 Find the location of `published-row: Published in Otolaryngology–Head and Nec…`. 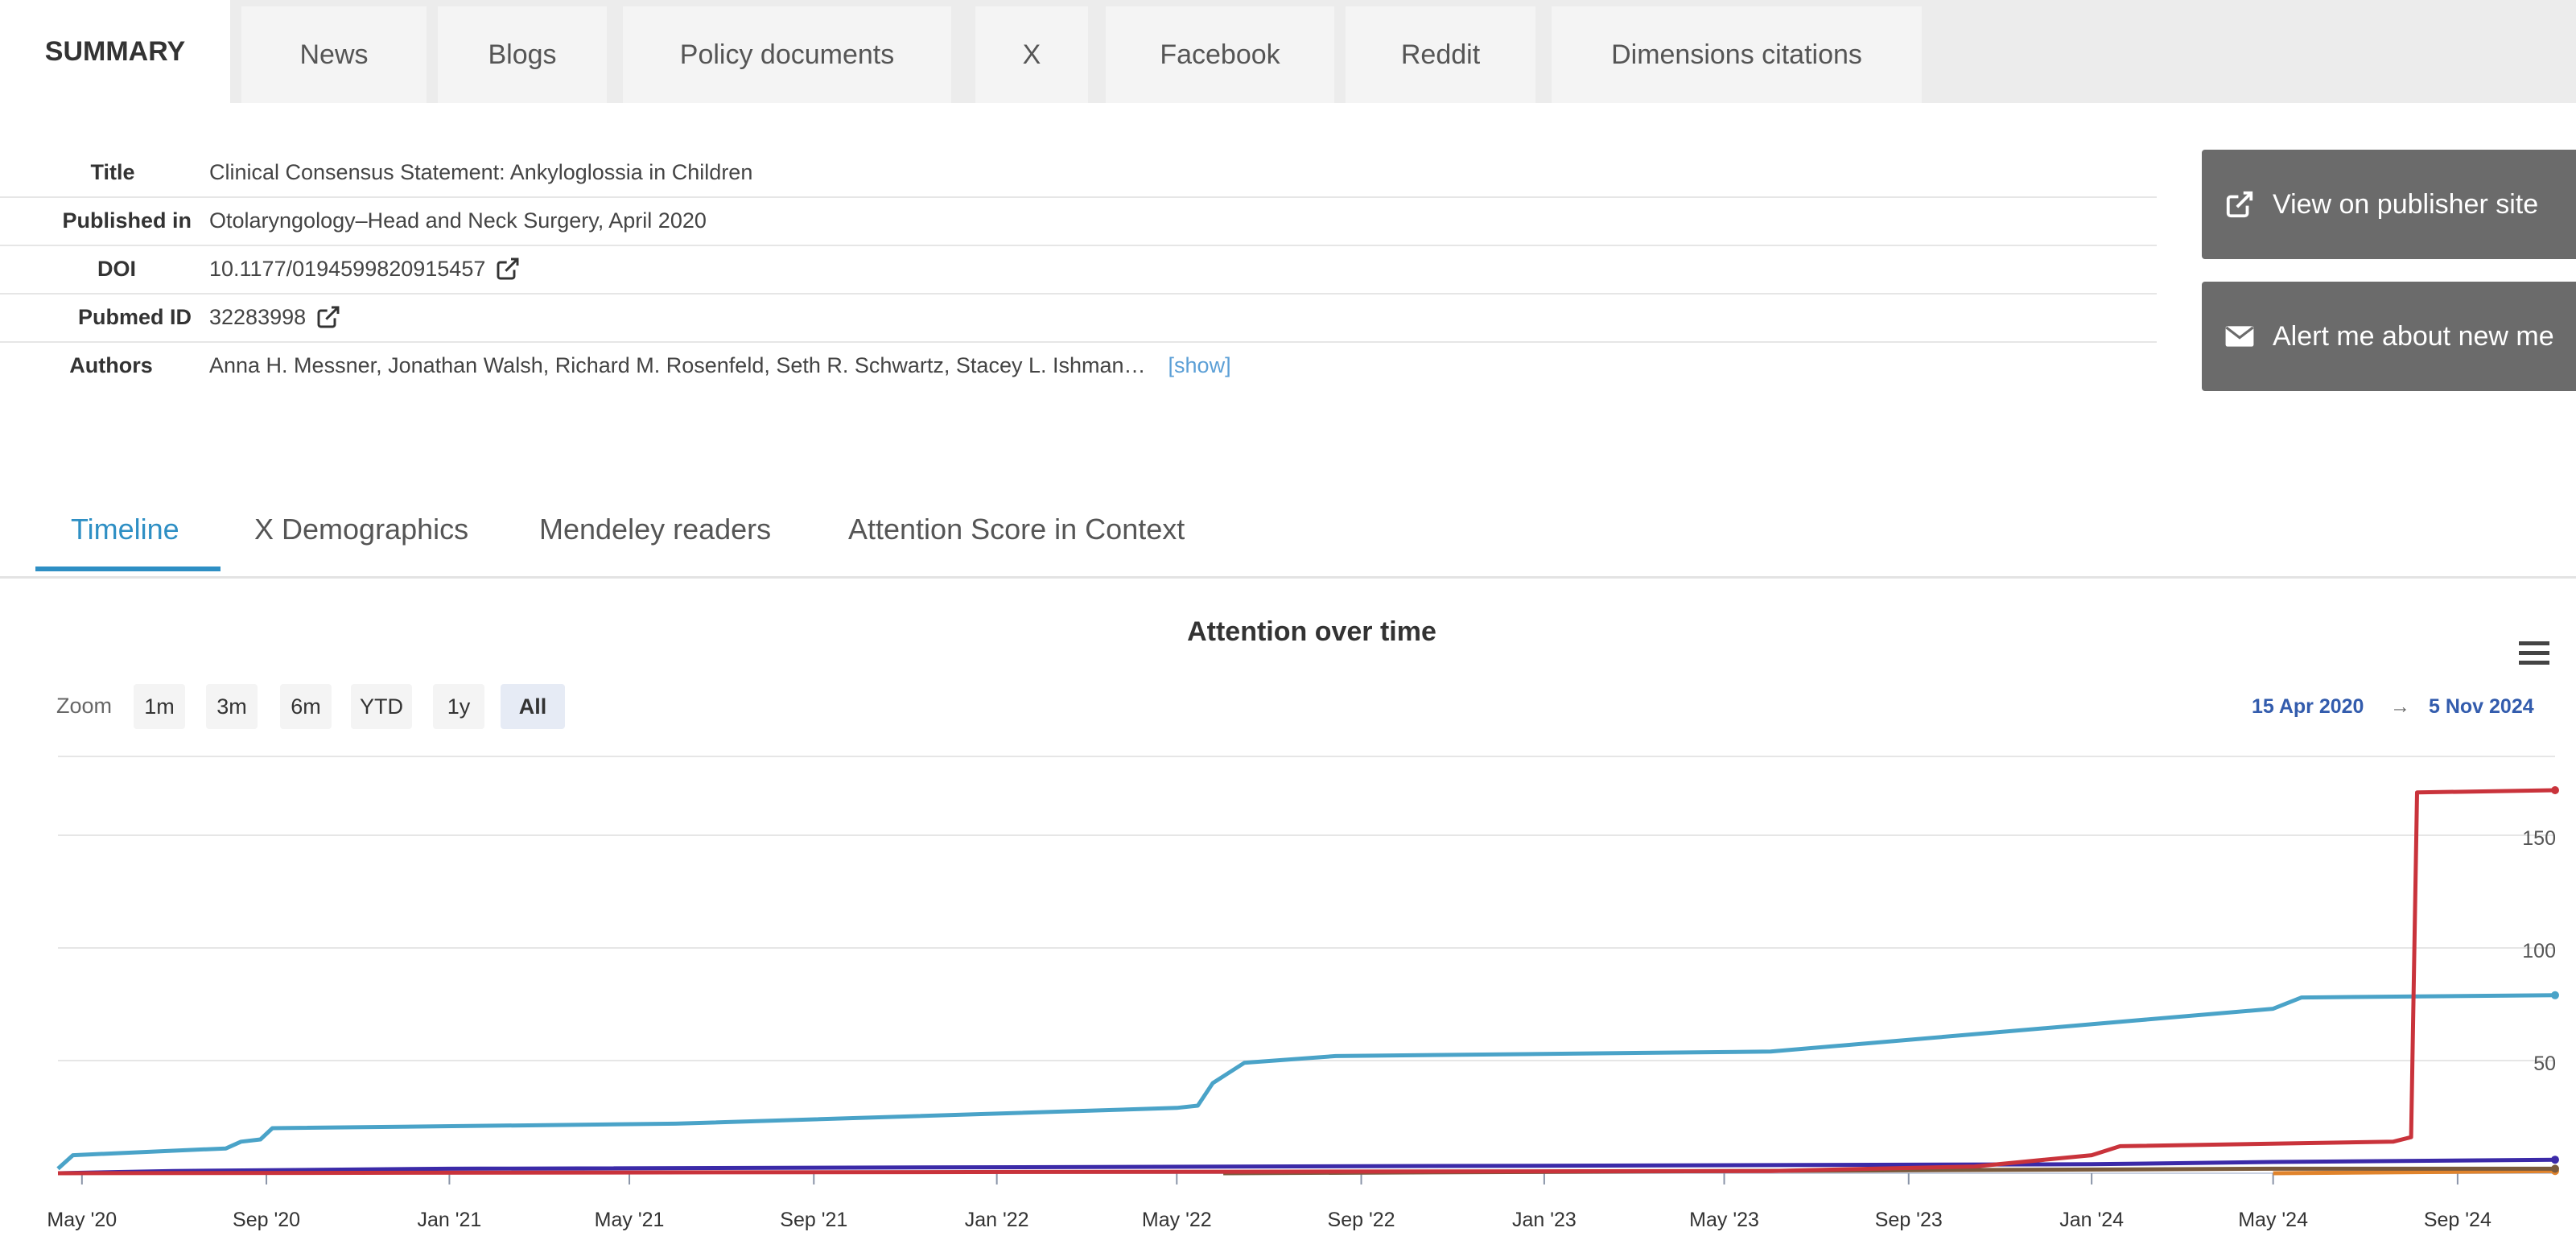

published-row: Published in Otolaryngology–Head and Nec… is located at coordinates (1078, 221).